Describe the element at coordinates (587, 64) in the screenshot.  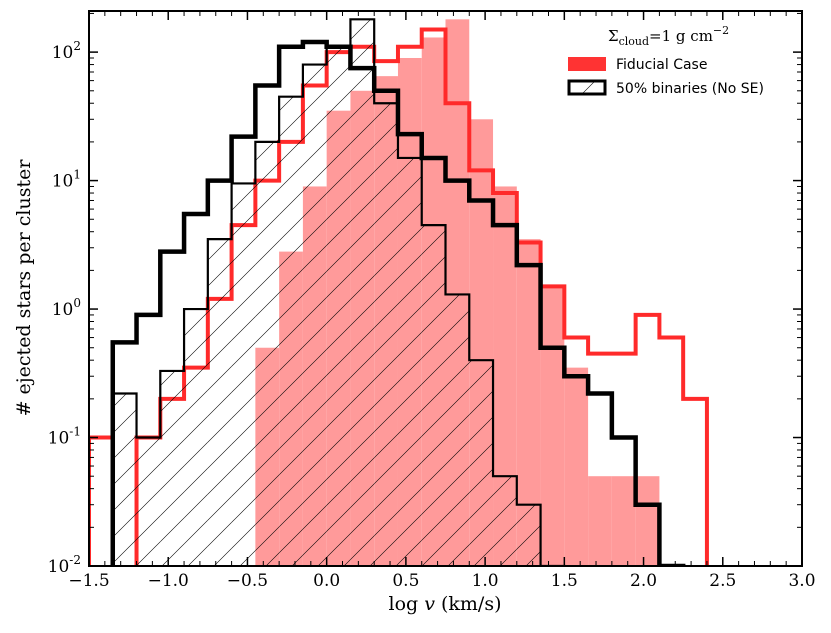
I see `legend-swatch-fiducial` at that location.